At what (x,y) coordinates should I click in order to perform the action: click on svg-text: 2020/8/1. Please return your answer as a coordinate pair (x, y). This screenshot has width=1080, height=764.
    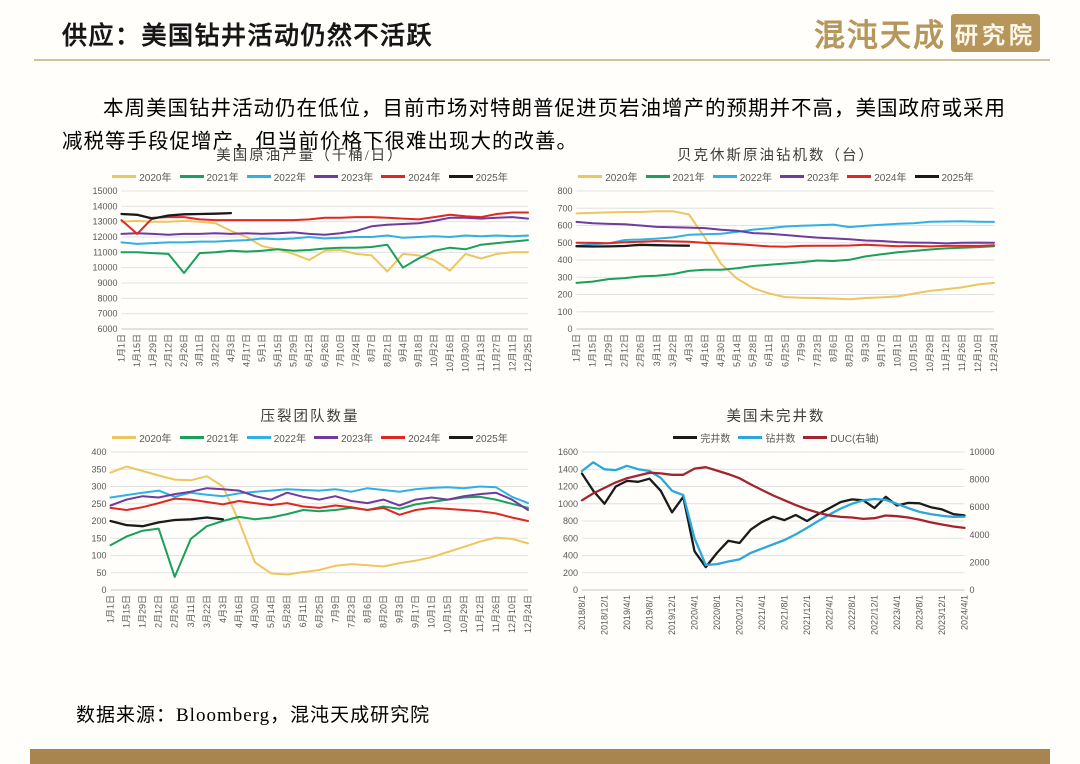
    Looking at the image, I should click on (717, 612).